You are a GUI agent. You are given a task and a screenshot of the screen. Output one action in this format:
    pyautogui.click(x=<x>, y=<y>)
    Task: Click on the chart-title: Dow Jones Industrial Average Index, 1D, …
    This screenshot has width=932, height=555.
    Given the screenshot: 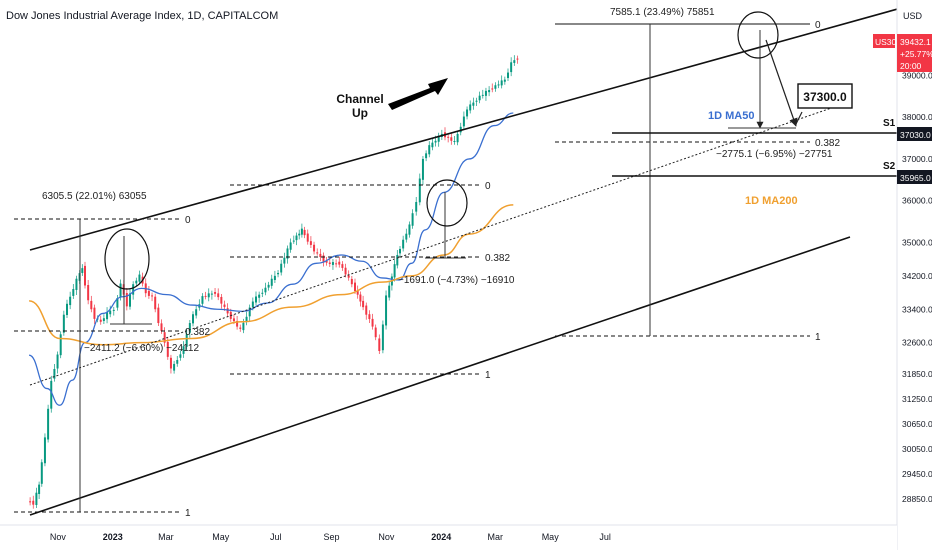 What is the action you would take?
    pyautogui.click(x=142, y=16)
    